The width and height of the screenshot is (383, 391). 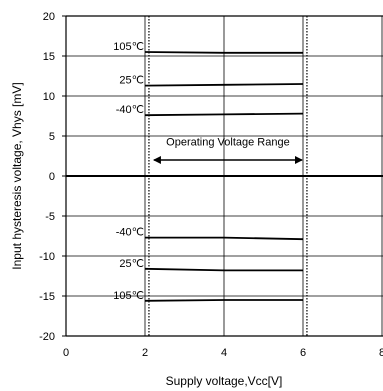 What do you see at coordinates (47, 257) in the screenshot?
I see `y-tick-label: -10` at bounding box center [47, 257].